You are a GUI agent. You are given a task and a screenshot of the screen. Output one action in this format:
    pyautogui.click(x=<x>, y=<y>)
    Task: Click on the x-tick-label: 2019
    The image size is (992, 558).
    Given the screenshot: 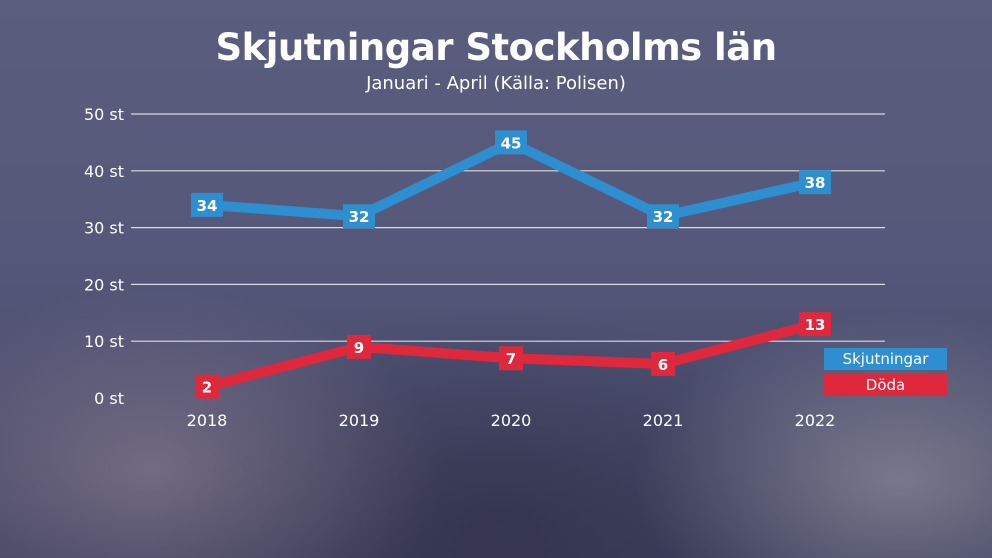 What is the action you would take?
    pyautogui.click(x=359, y=420)
    